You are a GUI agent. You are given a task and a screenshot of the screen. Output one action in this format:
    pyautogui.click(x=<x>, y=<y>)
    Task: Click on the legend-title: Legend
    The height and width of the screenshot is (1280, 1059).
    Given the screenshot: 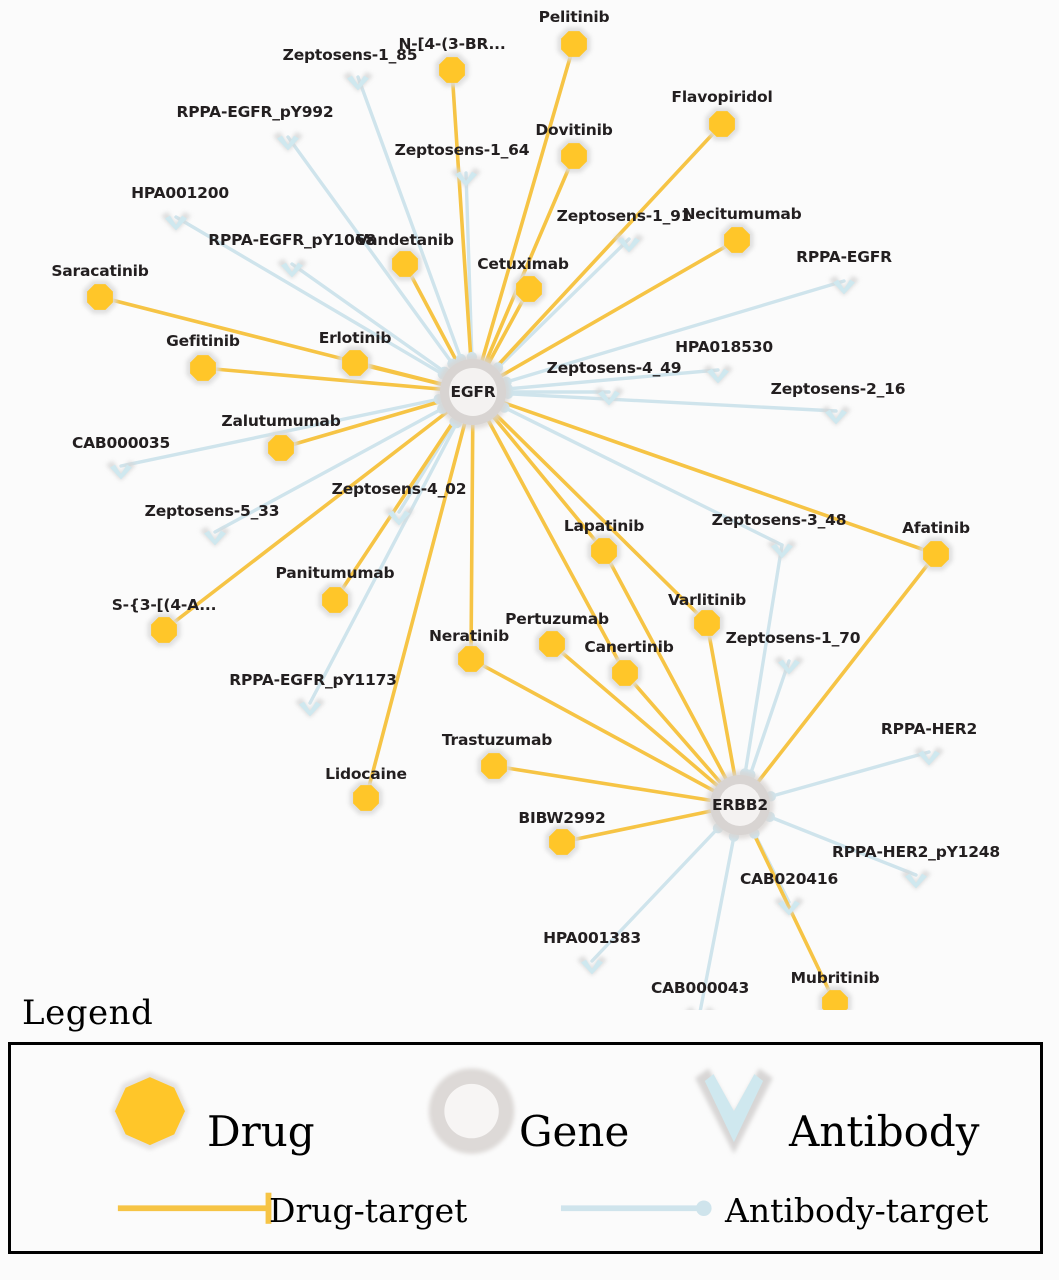 What is the action you would take?
    pyautogui.click(x=88, y=1013)
    